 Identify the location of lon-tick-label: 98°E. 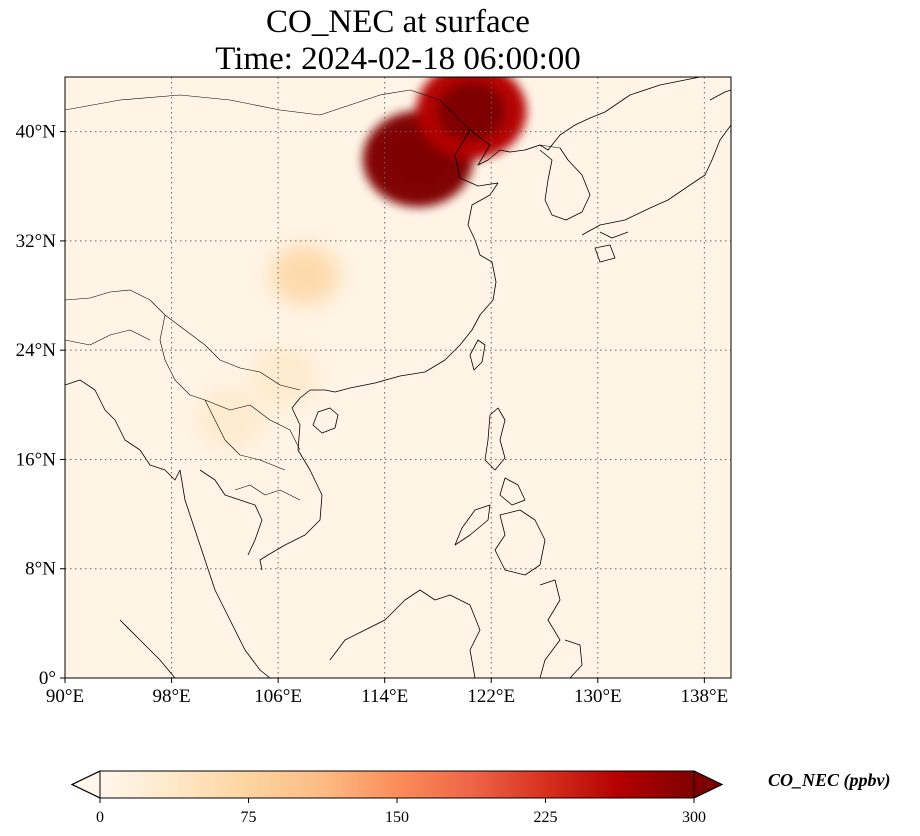
(171, 696).